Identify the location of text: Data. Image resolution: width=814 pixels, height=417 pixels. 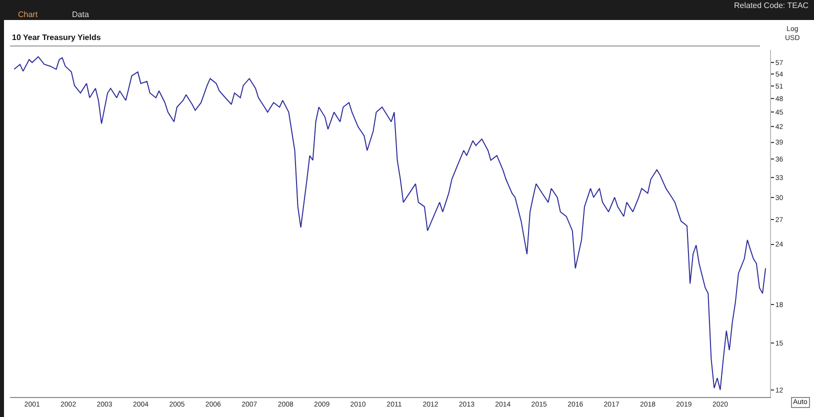
(81, 14).